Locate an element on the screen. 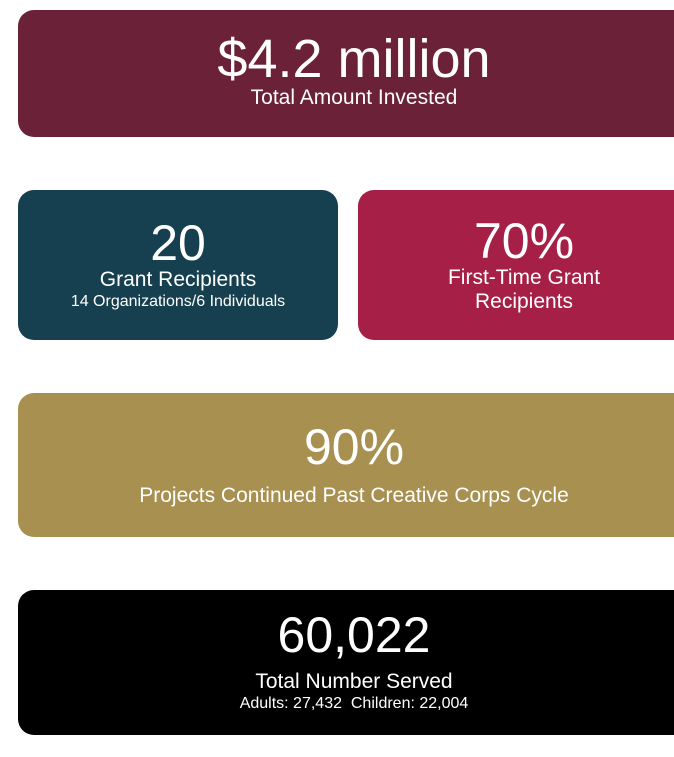  stat-sublabel: 14 Organizations/6 Individuals is located at coordinates (178, 301).